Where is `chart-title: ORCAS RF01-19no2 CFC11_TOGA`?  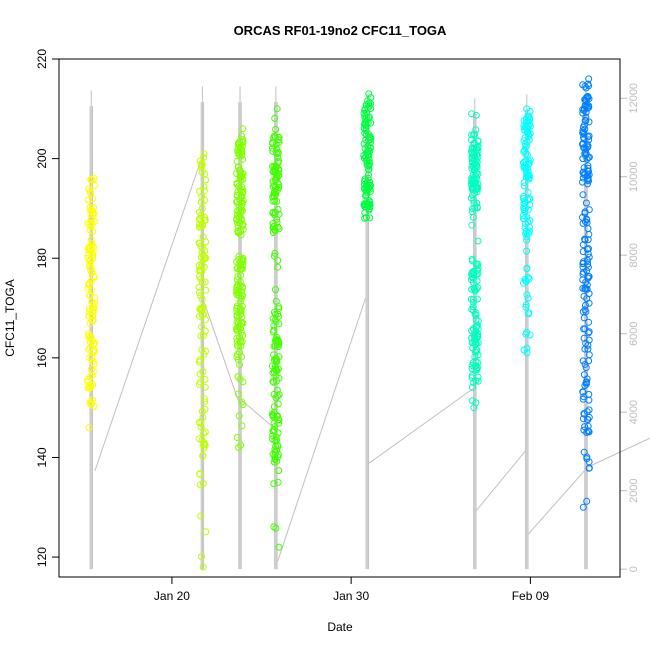
chart-title: ORCAS RF01-19no2 CFC11_TOGA is located at coordinates (340, 30).